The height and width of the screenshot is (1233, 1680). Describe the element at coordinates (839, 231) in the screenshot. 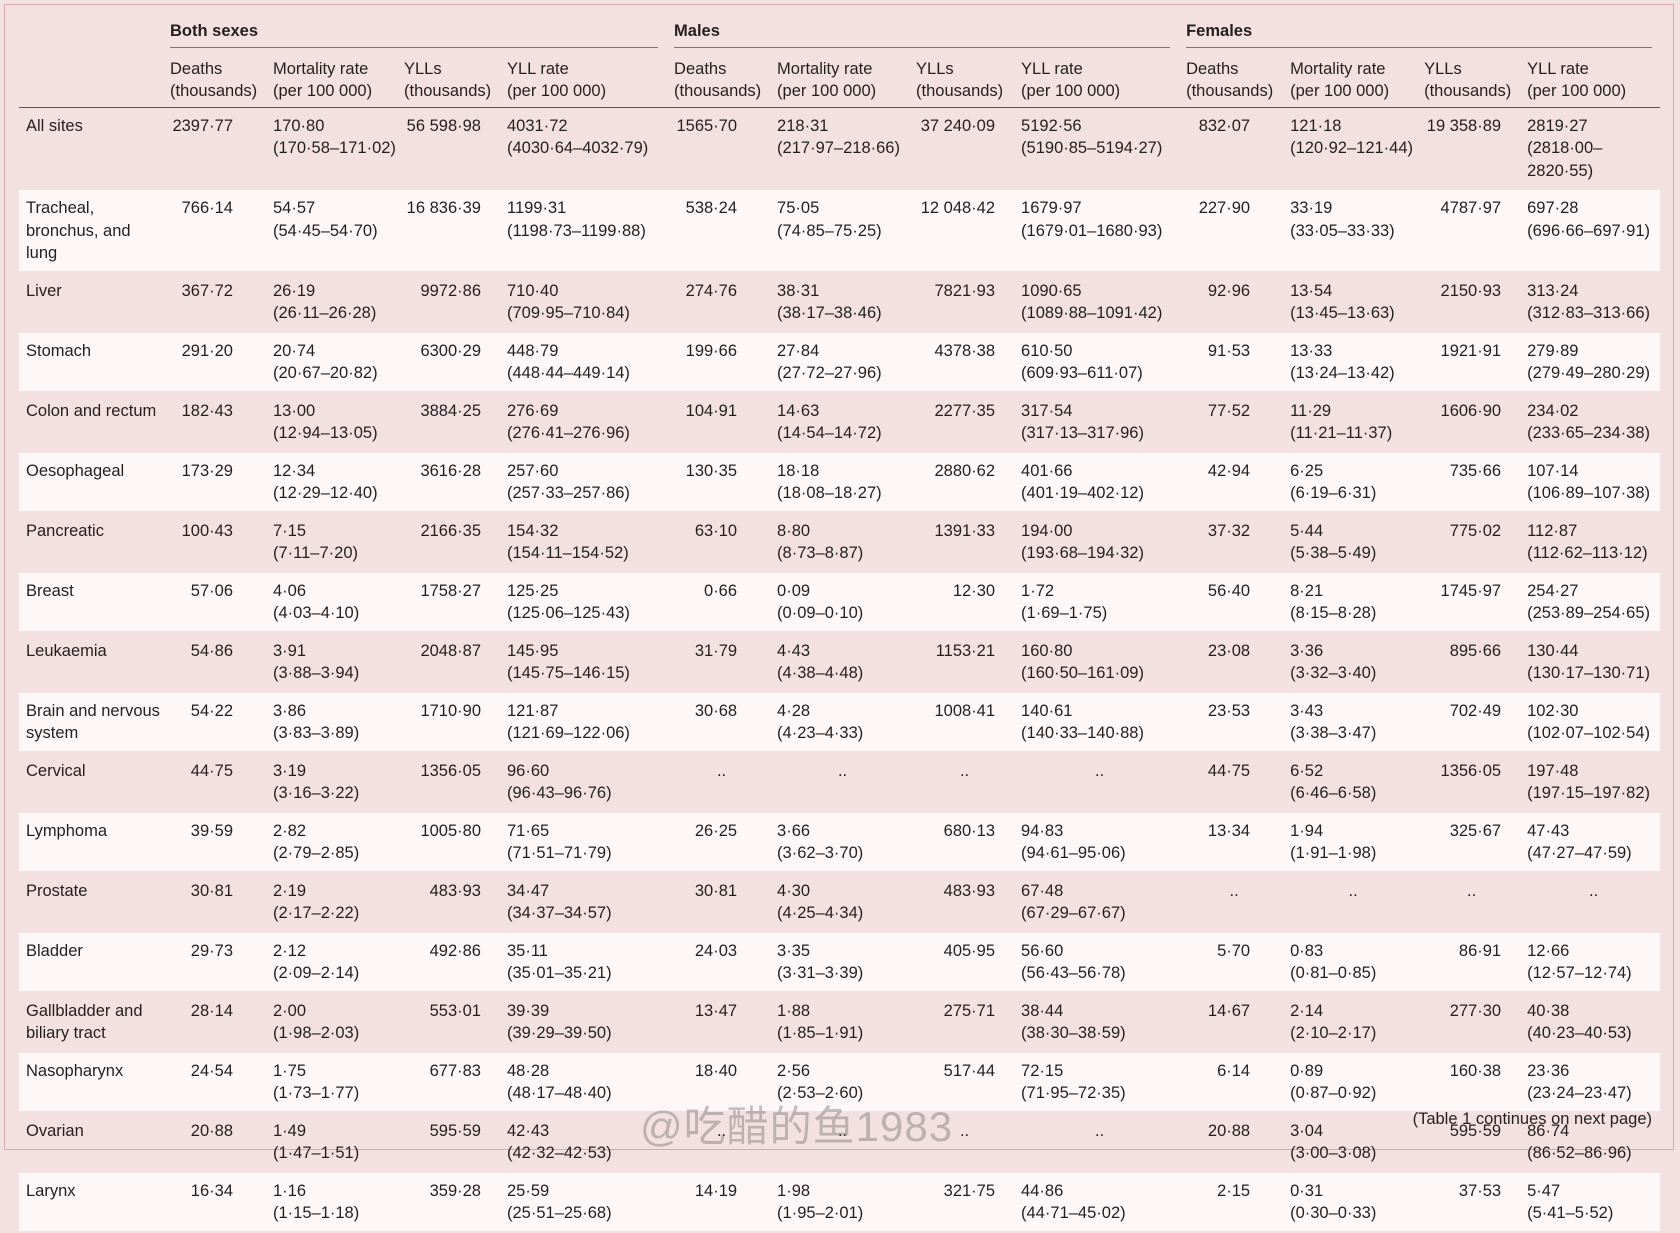

I see `table-cell: 75·05 (74·85–75·25)` at that location.